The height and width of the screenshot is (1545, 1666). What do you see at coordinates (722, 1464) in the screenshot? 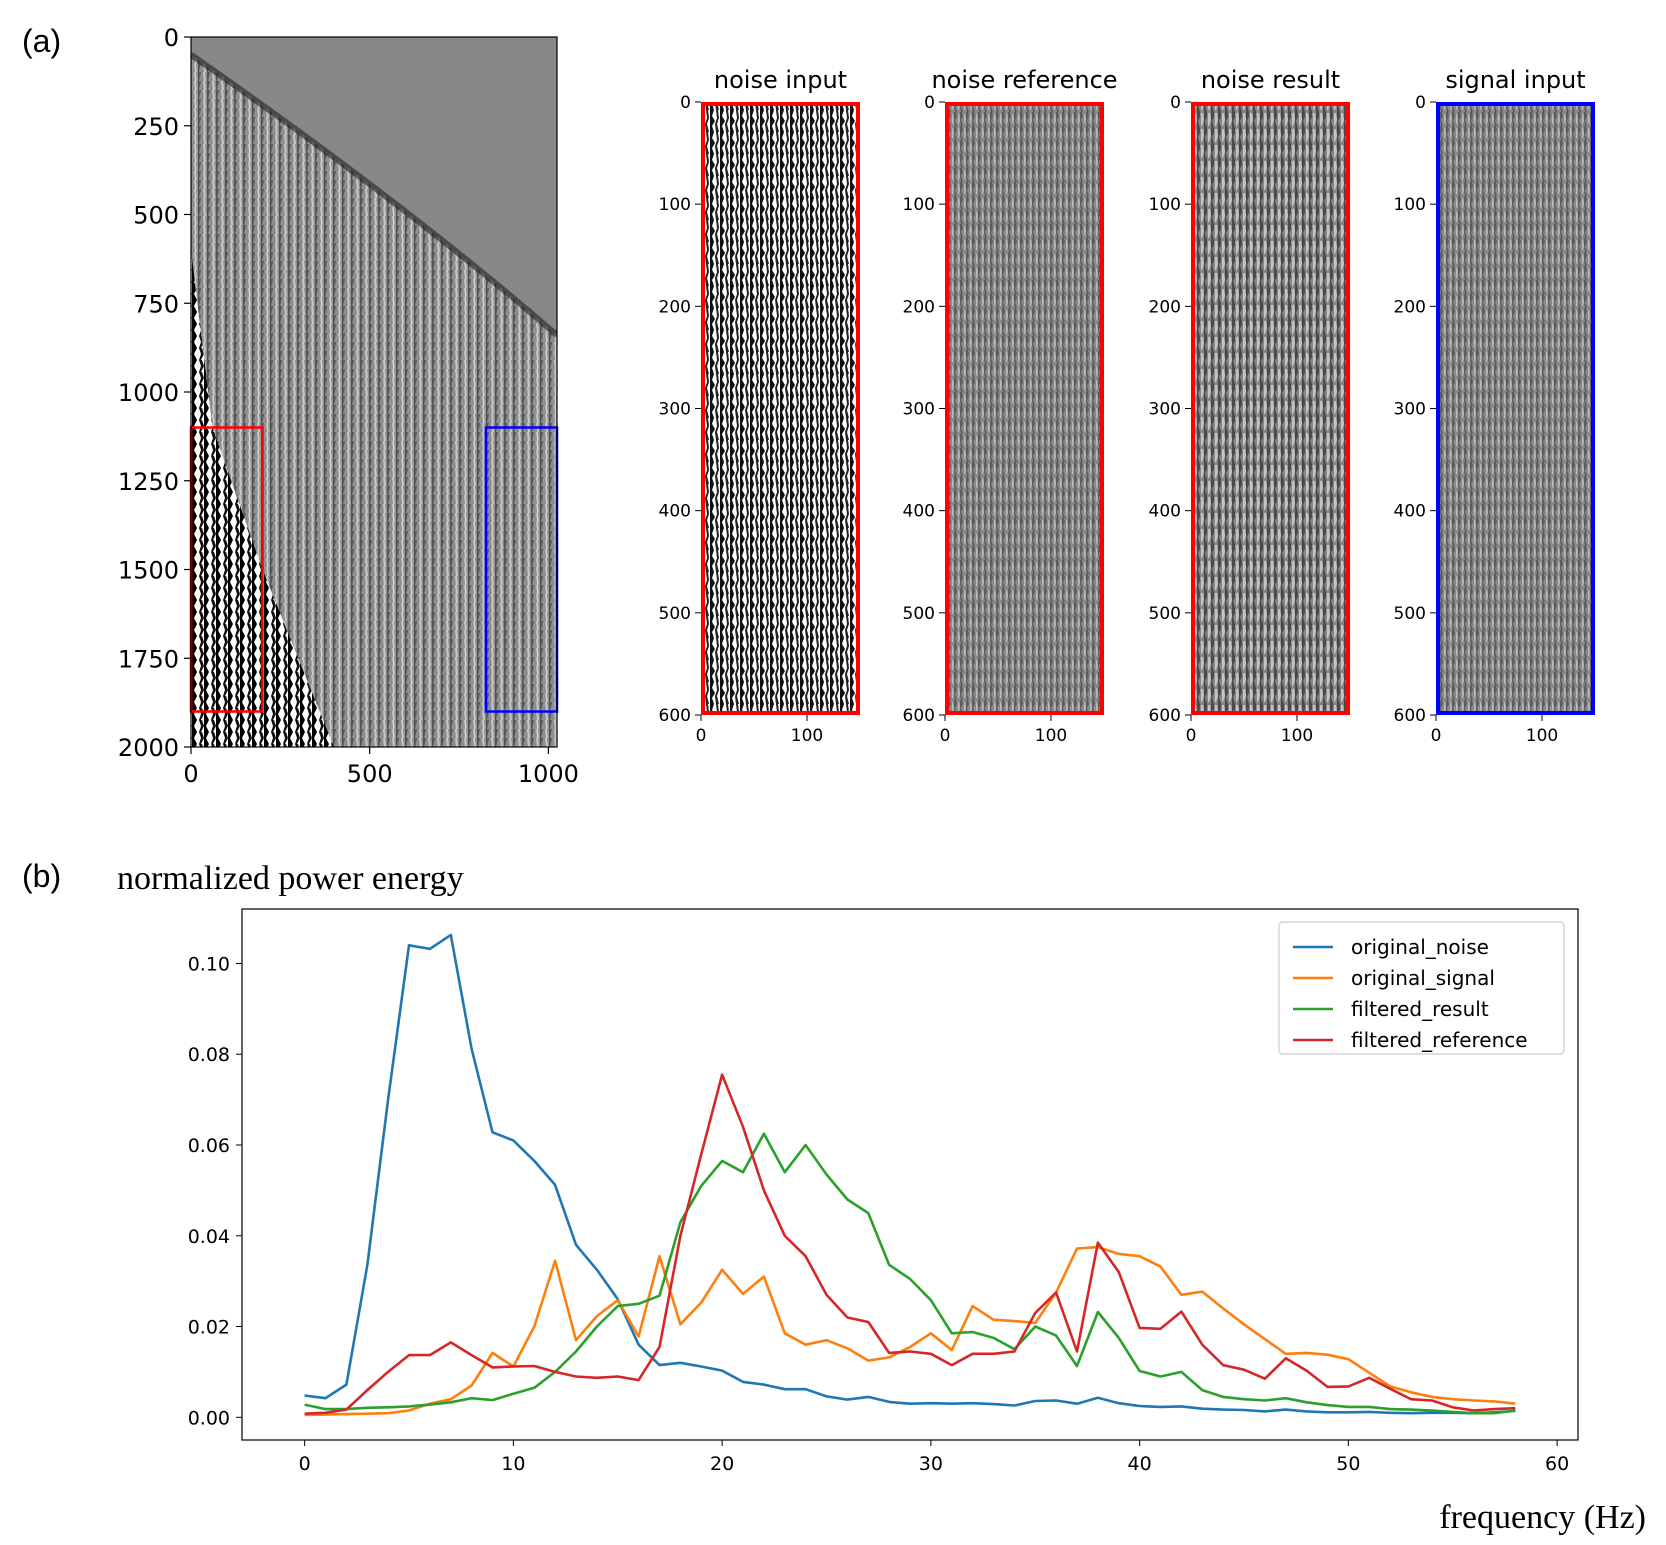
I see `x-tick-label: 20` at bounding box center [722, 1464].